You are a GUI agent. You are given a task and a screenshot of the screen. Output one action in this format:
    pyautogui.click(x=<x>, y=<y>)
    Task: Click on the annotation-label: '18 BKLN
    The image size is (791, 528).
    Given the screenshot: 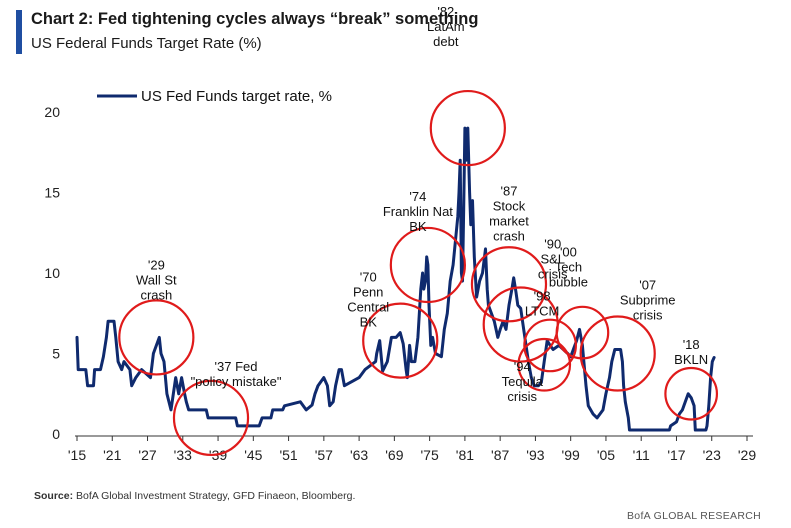 What is the action you would take?
    pyautogui.click(x=691, y=352)
    